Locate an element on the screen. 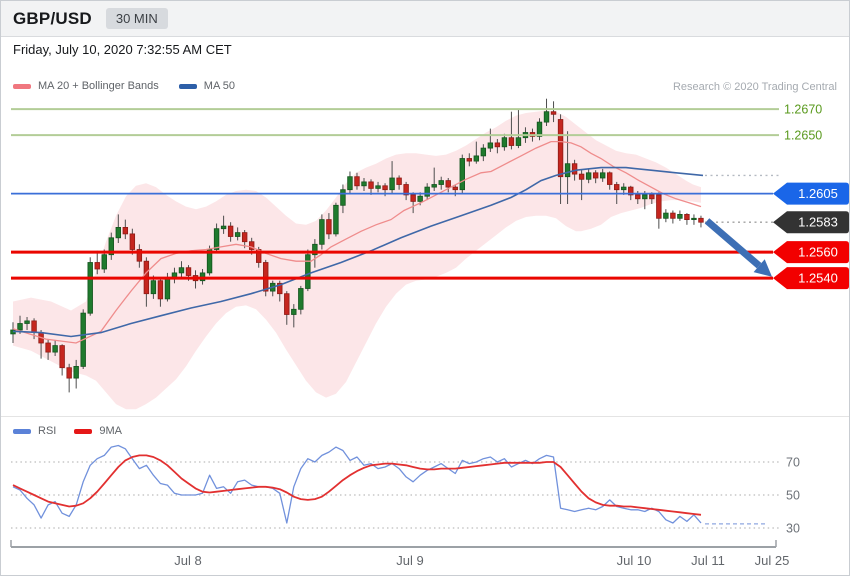 This screenshot has height=576, width=850. research-watermark: Research © 2020 Trading Central is located at coordinates (754, 87).